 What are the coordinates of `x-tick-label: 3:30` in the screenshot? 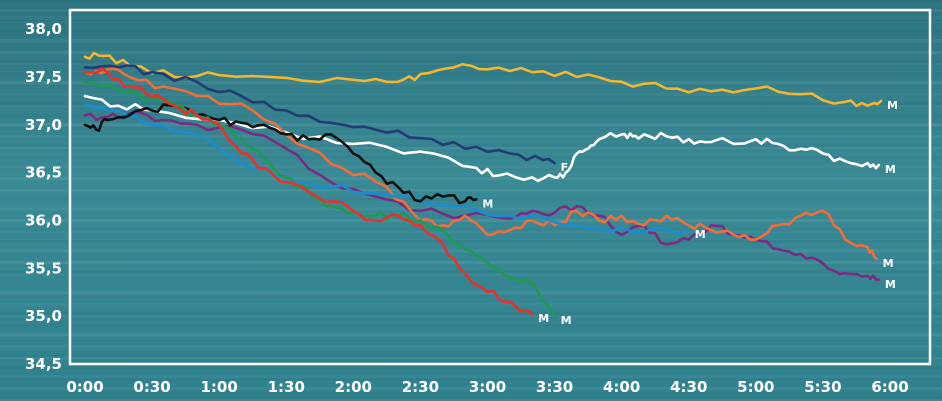 It's located at (554, 387).